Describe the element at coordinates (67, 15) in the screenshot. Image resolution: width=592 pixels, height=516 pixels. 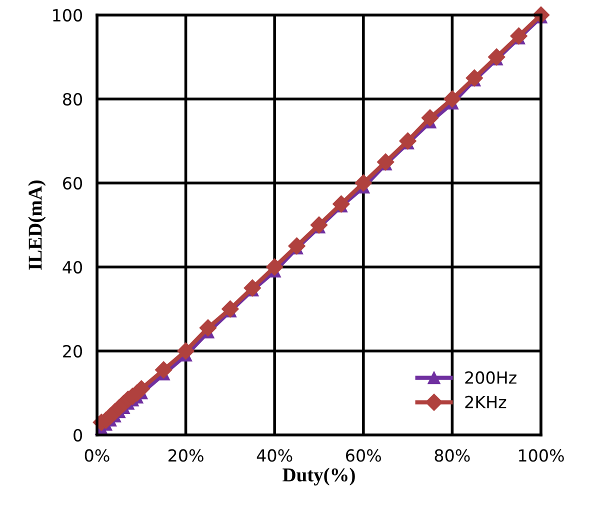
I see `y-tick-label: 100` at that location.